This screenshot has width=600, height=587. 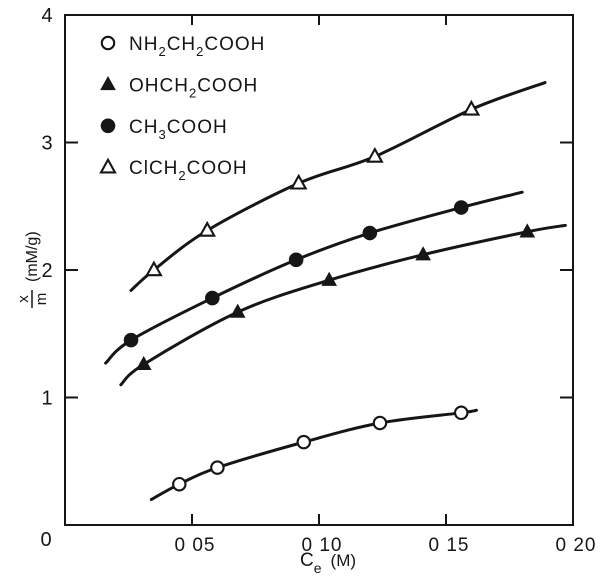 What do you see at coordinates (322, 545) in the screenshot?
I see `x-tick-label: 0 10` at bounding box center [322, 545].